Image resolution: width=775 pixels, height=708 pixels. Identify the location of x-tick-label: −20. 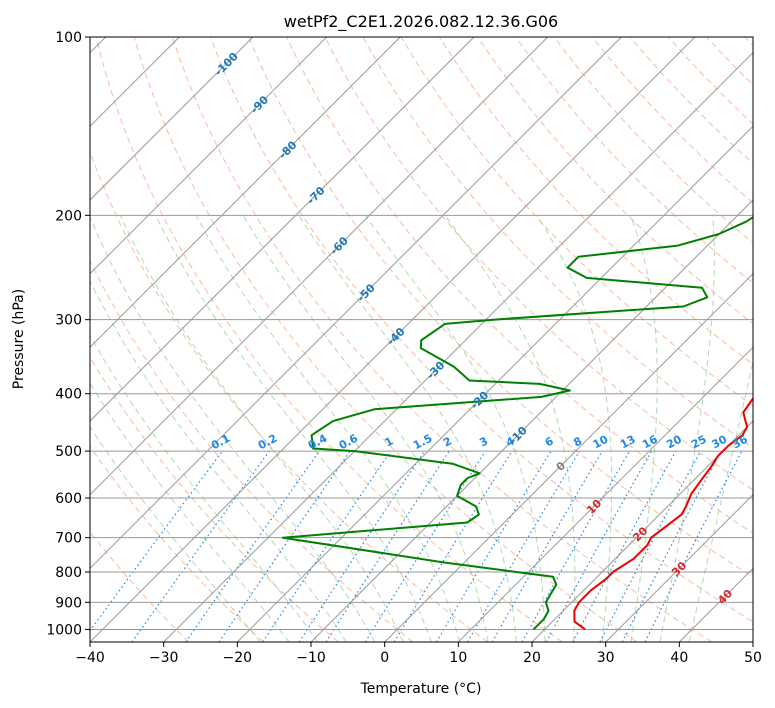
(238, 658).